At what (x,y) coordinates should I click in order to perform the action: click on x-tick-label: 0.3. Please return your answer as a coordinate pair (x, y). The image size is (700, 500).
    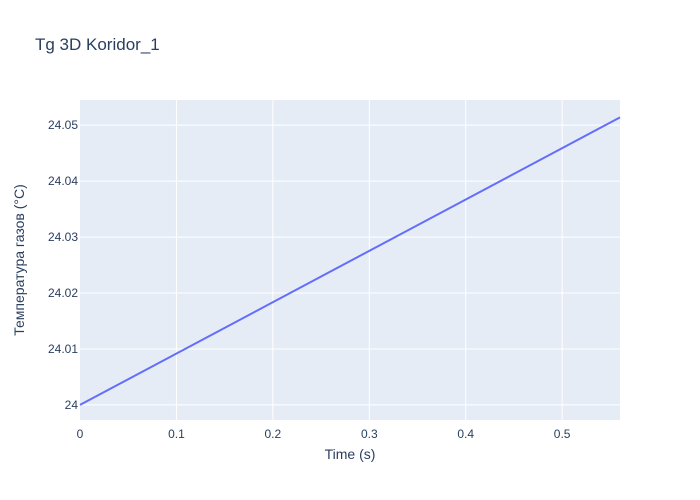
    Looking at the image, I should click on (369, 434).